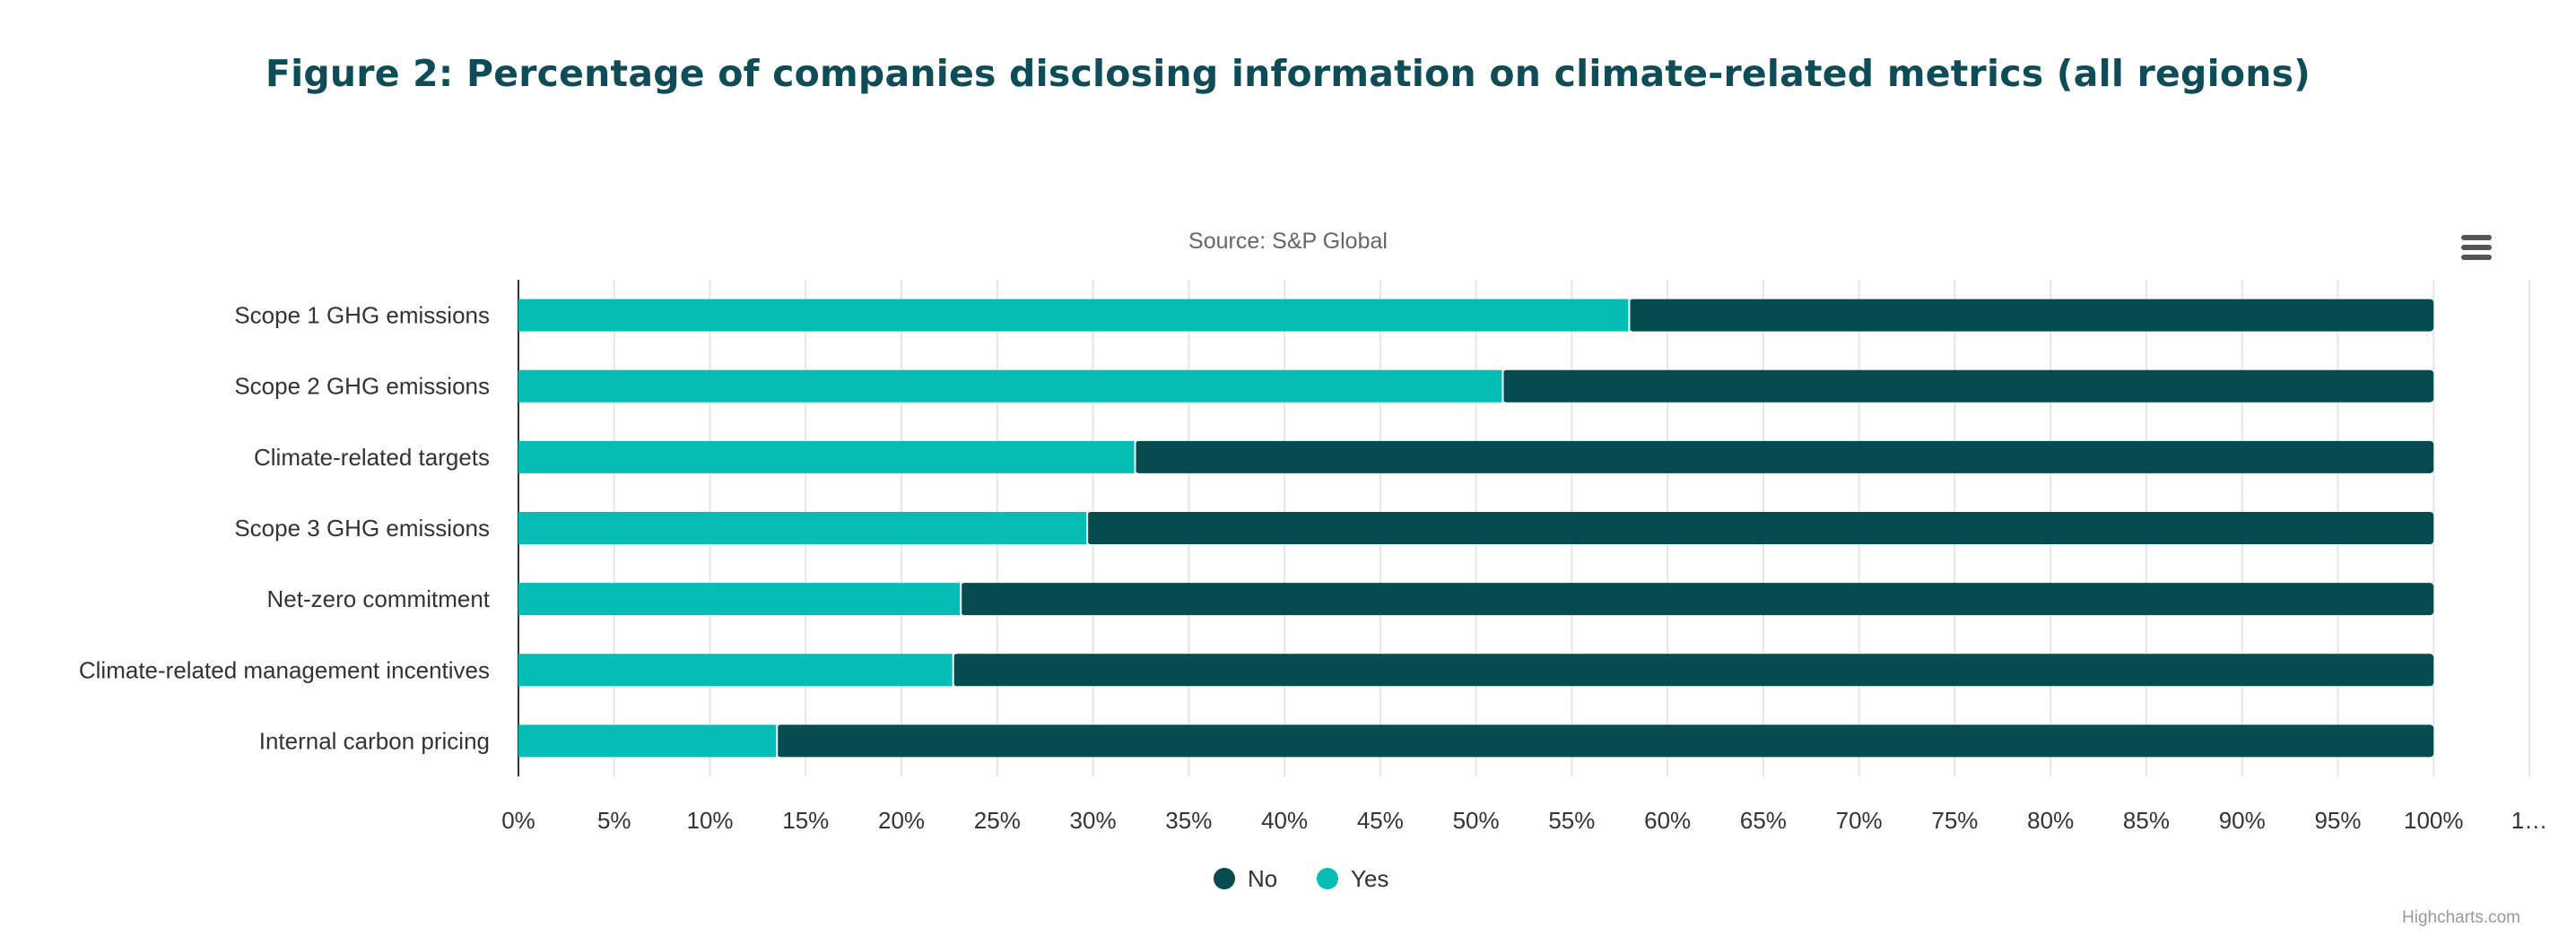 Image resolution: width=2576 pixels, height=936 pixels. Describe the element at coordinates (1369, 878) in the screenshot. I see `legend-label: Yes` at that location.